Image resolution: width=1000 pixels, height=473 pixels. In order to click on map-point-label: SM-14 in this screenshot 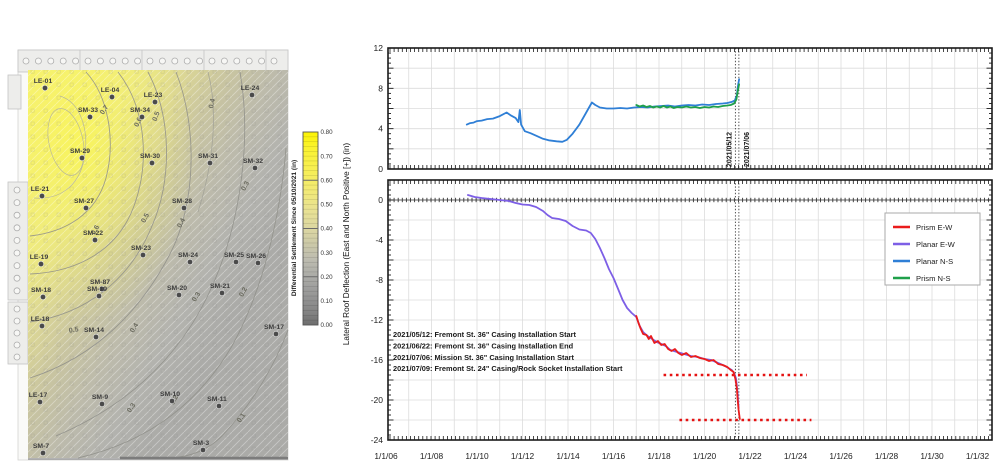, I will do `click(94, 330)`.